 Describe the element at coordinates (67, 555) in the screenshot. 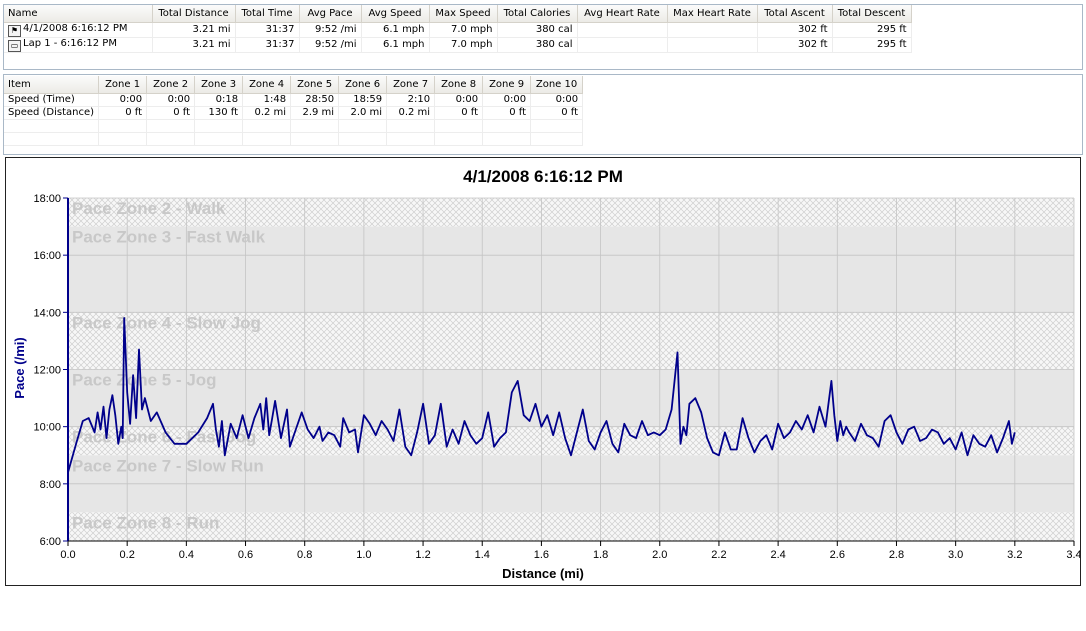

I see `x-tick-label: 0.0` at that location.